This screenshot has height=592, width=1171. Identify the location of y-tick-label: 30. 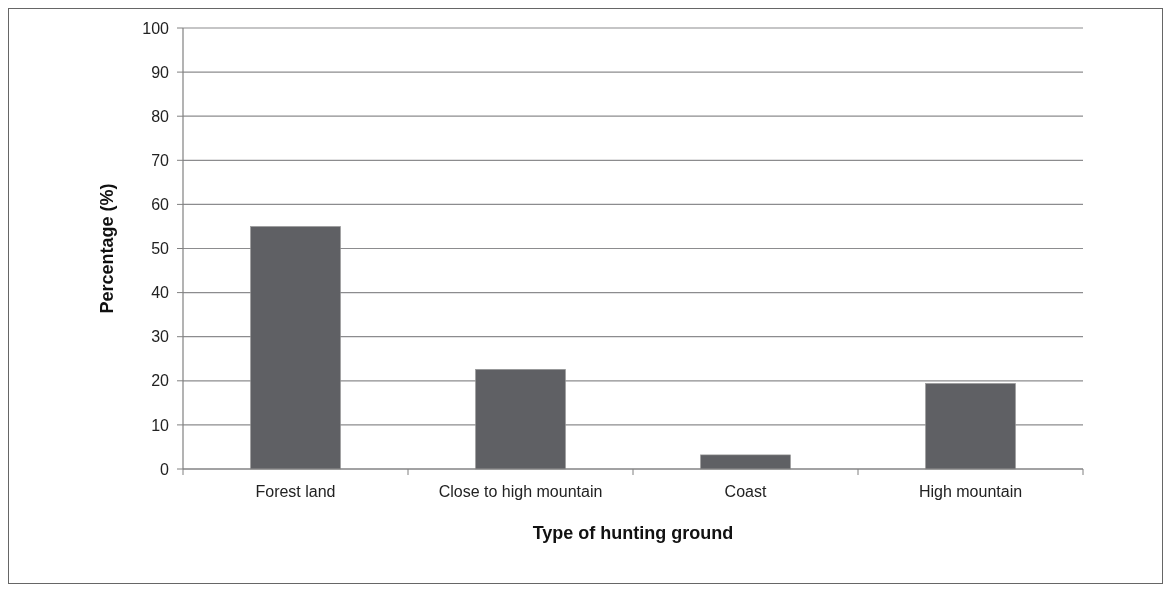
(160, 337).